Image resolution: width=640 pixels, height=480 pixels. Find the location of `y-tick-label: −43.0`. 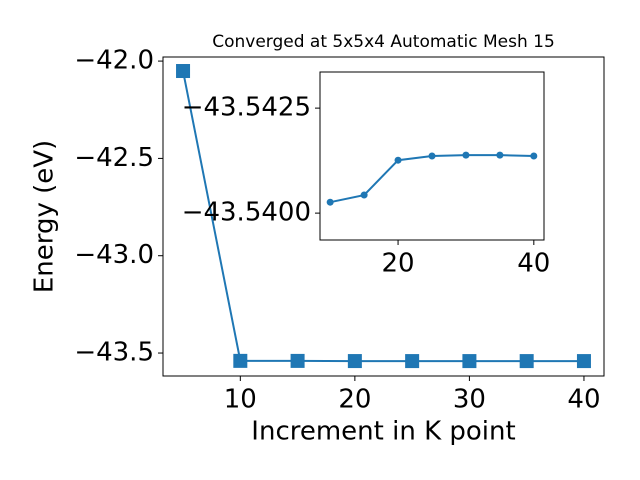

y-tick-label: −43.0 is located at coordinates (114, 255).